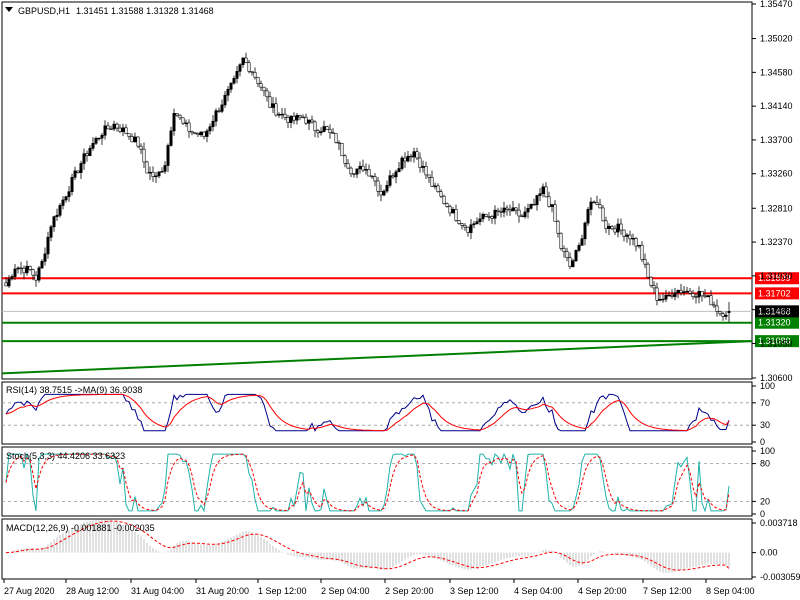  I want to click on macd-layer: 0.003718 0.00 -0.003059, so click(402, 550).